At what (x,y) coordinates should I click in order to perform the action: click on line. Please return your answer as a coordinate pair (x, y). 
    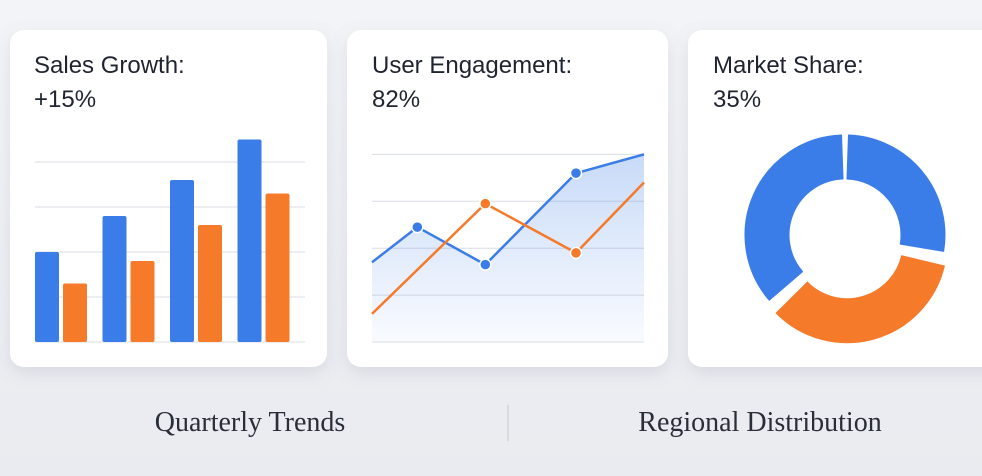
    Looking at the image, I should click on (508, 248).